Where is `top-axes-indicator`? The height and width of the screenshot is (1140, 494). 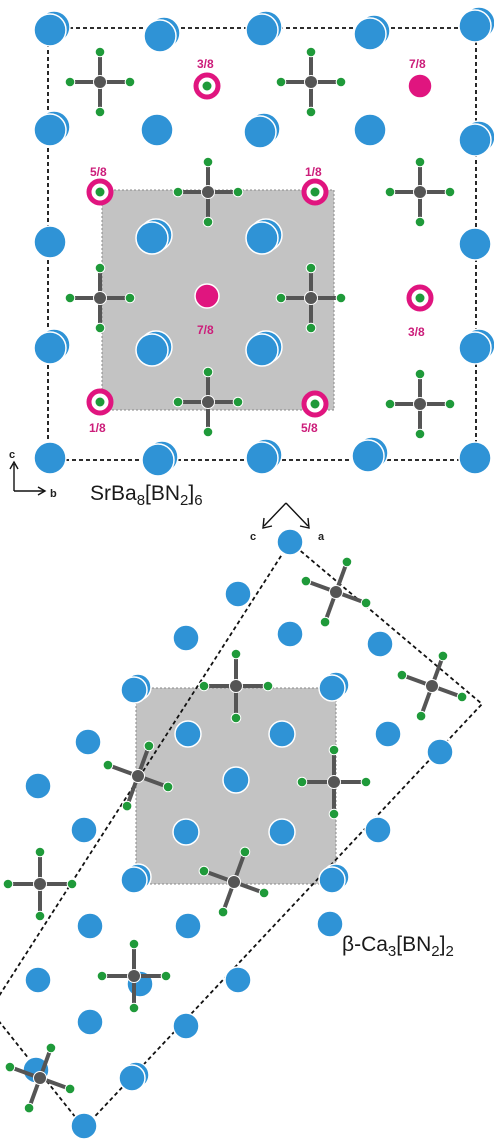
top-axes-indicator is located at coordinates (28, 478).